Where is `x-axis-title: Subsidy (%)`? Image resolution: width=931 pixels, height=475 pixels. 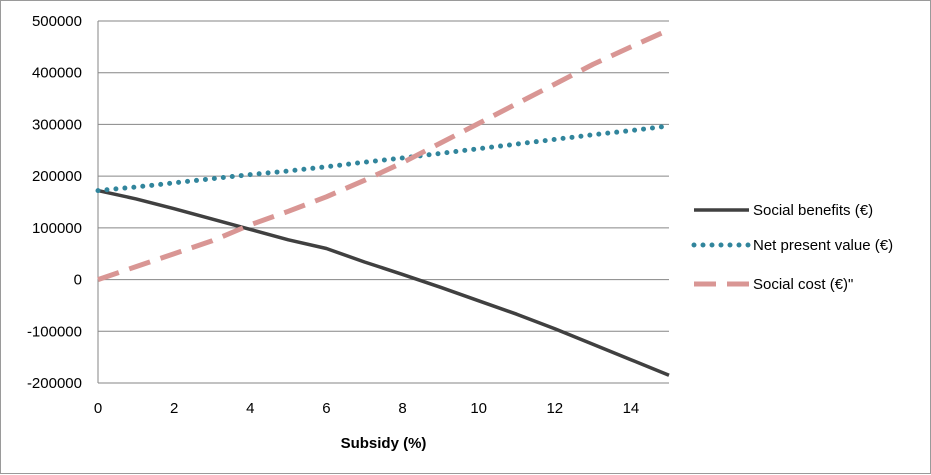
x-axis-title: Subsidy (%) is located at coordinates (384, 443).